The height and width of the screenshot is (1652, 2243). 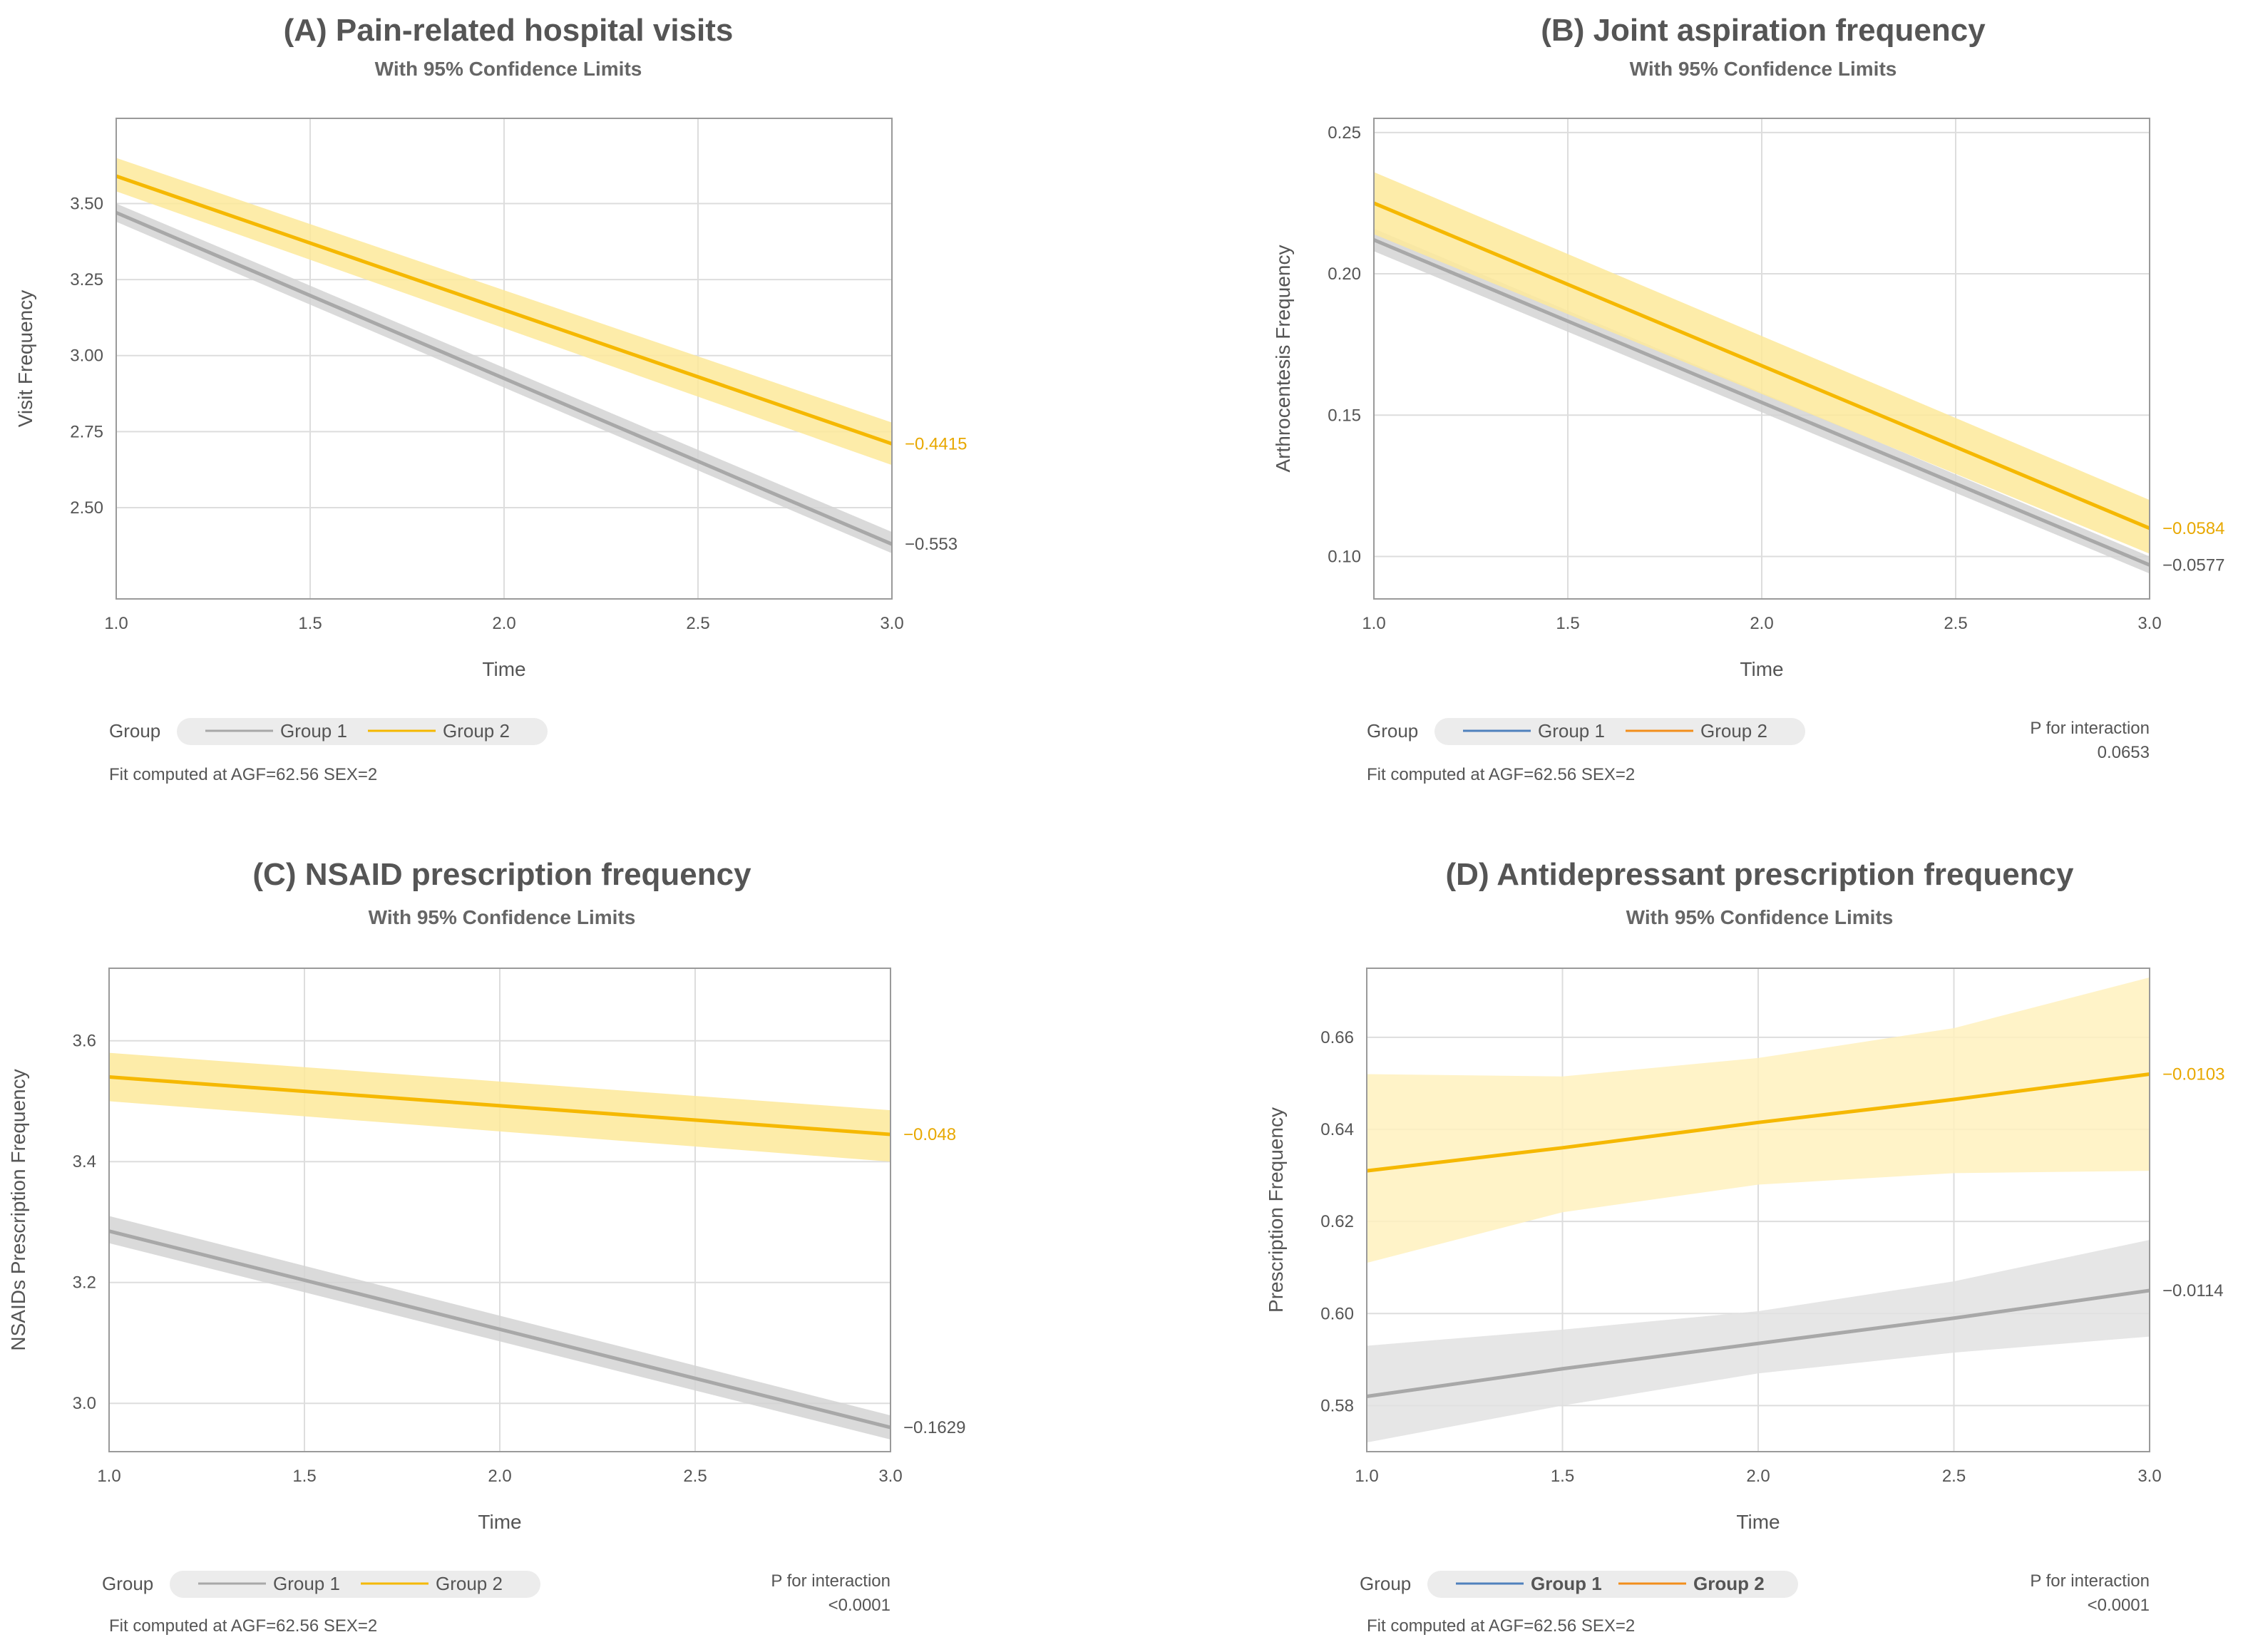 What do you see at coordinates (86, 508) in the screenshot?
I see `y-tick-label: 2.50` at bounding box center [86, 508].